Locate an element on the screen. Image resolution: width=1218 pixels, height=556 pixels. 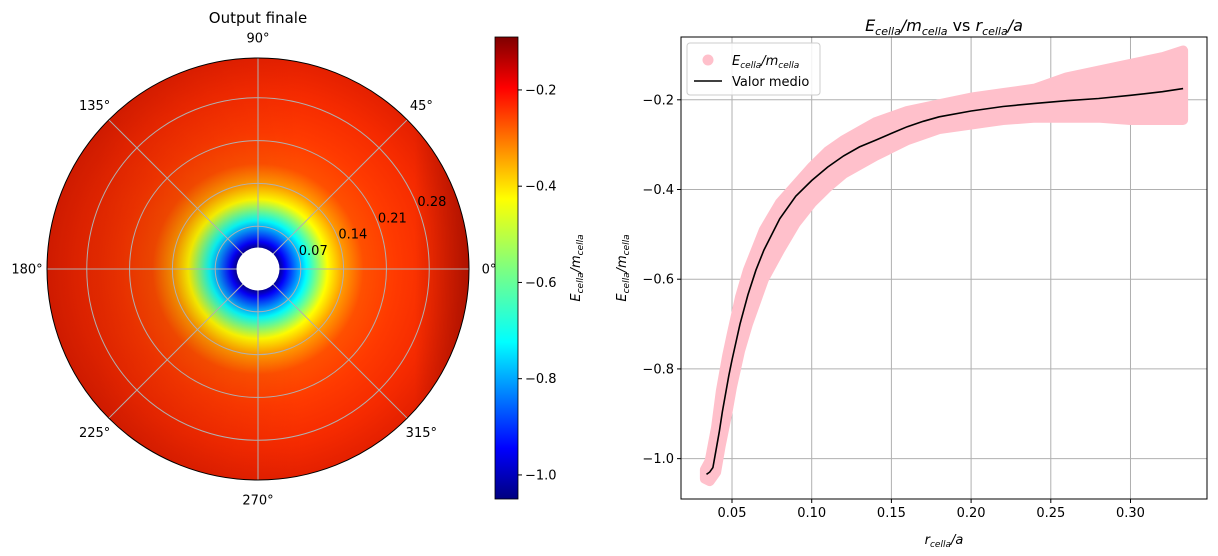
y-tick-label-2: −0.6 is located at coordinates (658, 280).